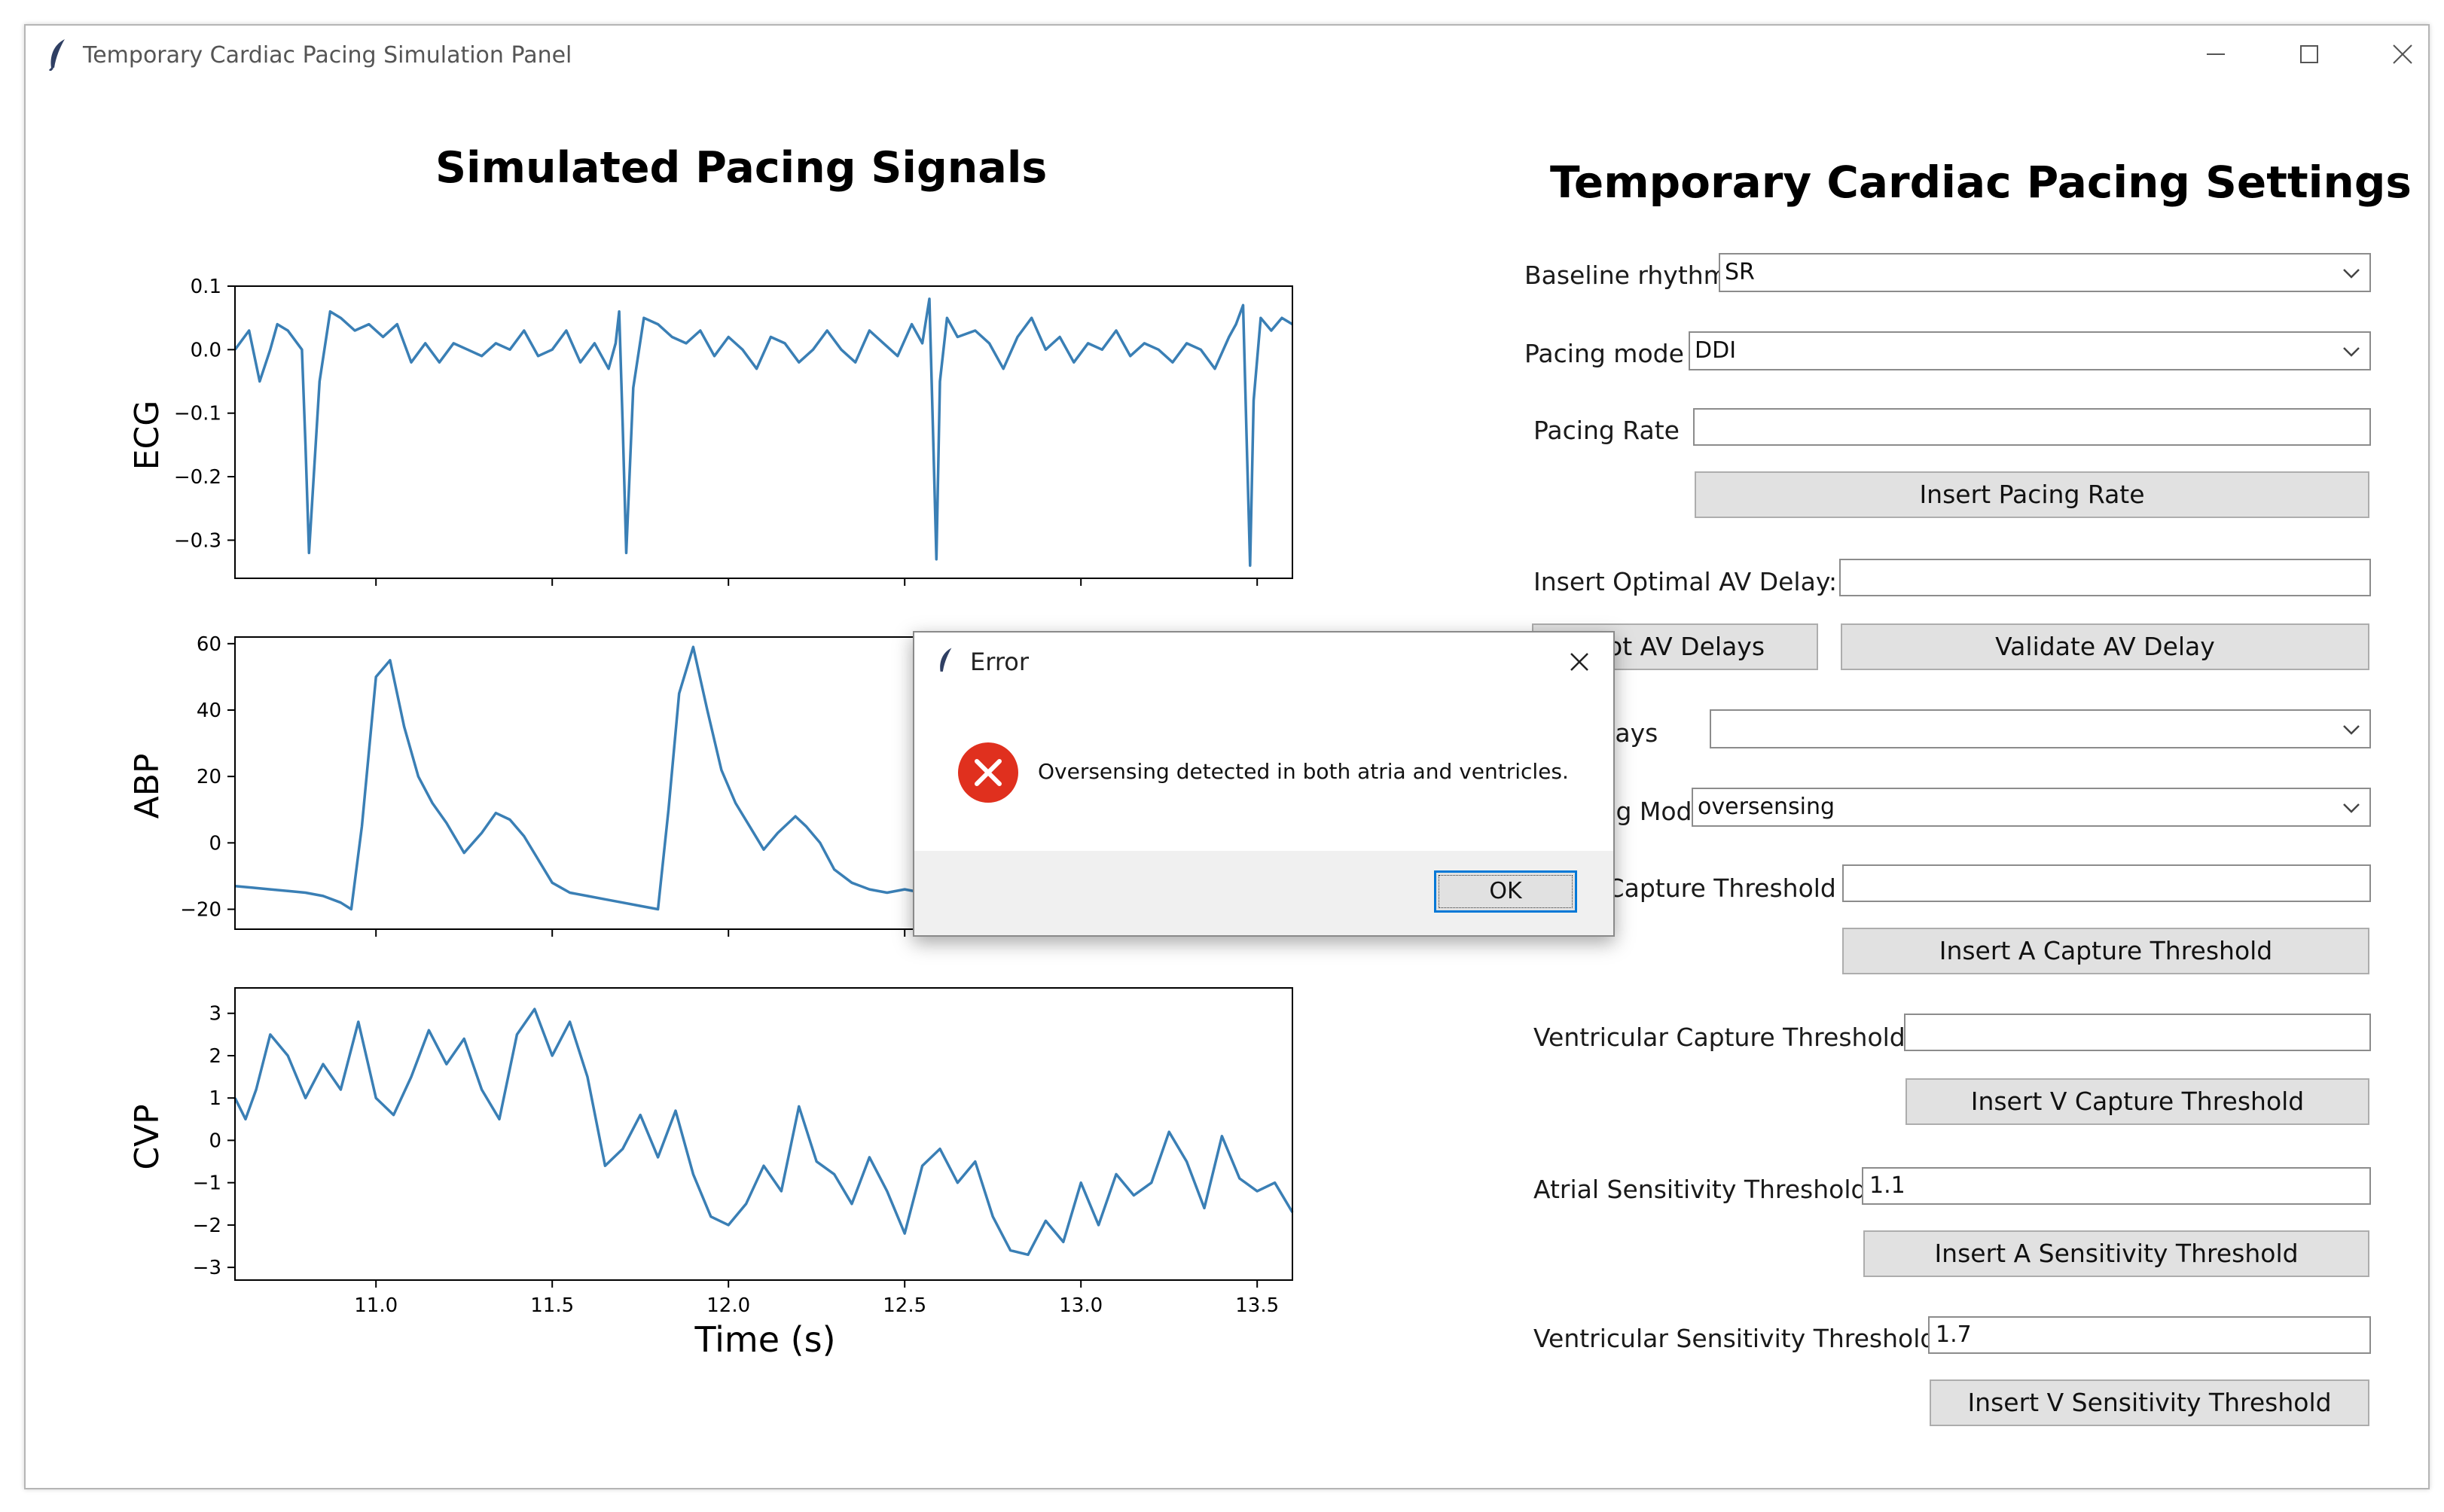  I want to click on maximize-icon, so click(2309, 54).